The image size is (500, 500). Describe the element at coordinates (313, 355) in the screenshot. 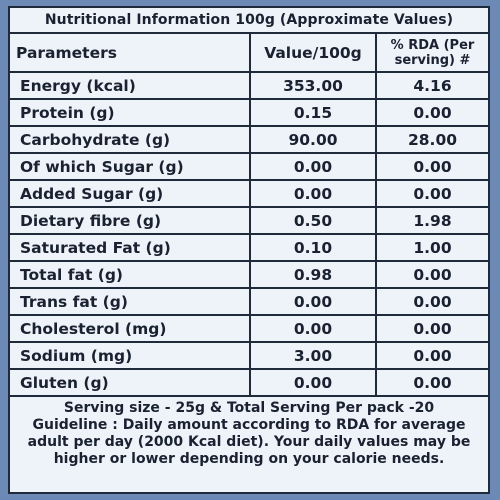

I see `value-cell: 3.00` at that location.